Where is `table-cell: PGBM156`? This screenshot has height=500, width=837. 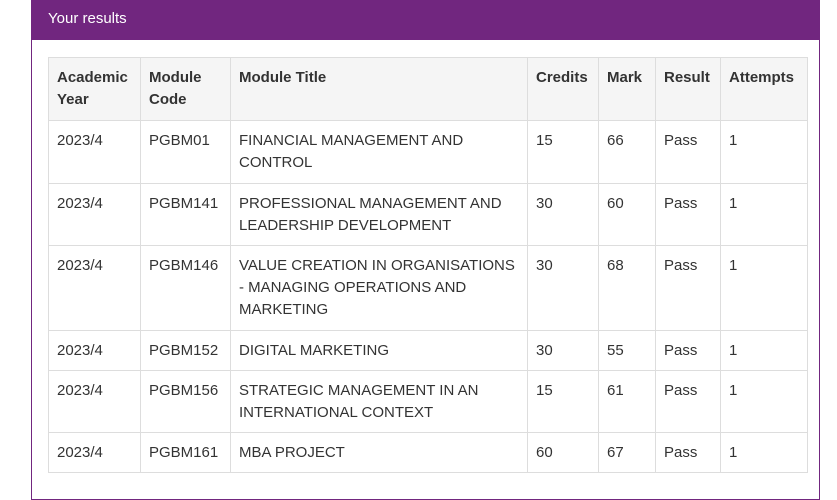
table-cell: PGBM156 is located at coordinates (185, 401).